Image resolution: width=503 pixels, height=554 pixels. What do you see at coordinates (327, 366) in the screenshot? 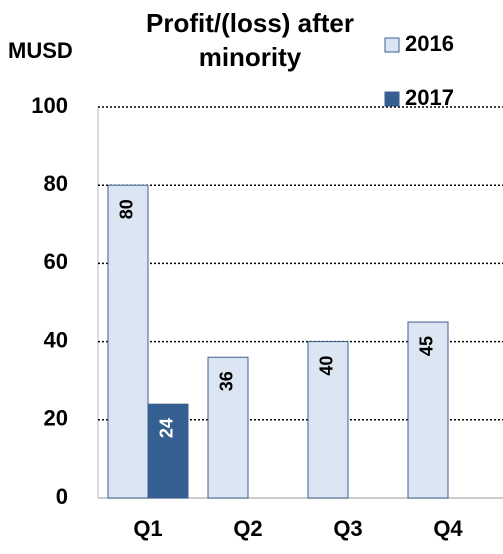
I see `data-label: 40` at bounding box center [327, 366].